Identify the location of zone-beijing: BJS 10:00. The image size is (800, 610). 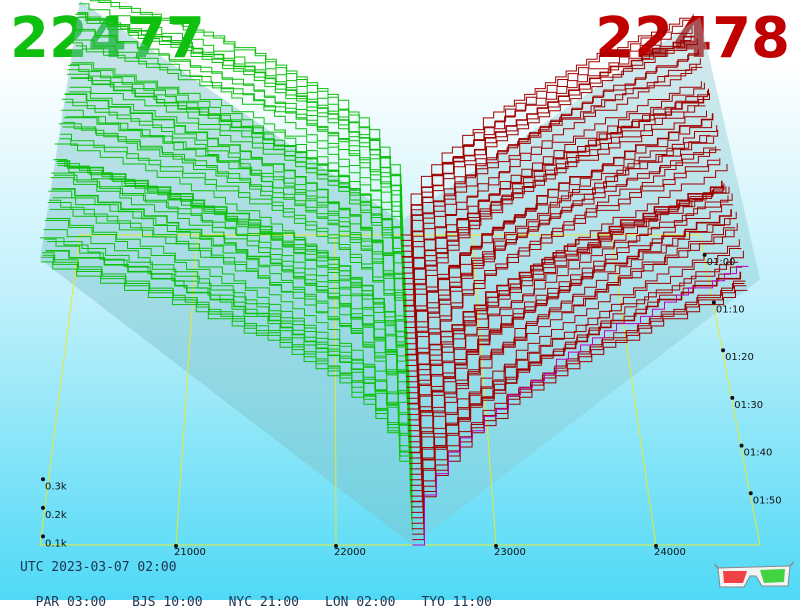
(167, 602).